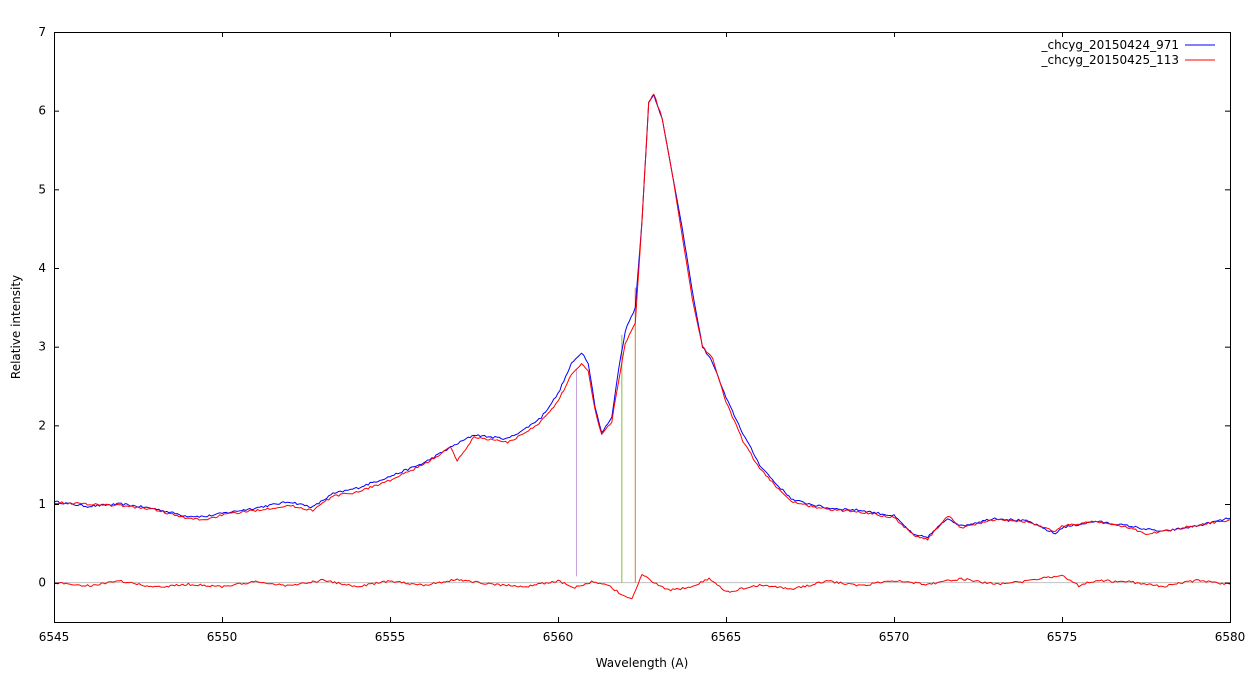 This screenshot has width=1252, height=678. Describe the element at coordinates (42, 425) in the screenshot. I see `y-tick-label: 2` at that location.